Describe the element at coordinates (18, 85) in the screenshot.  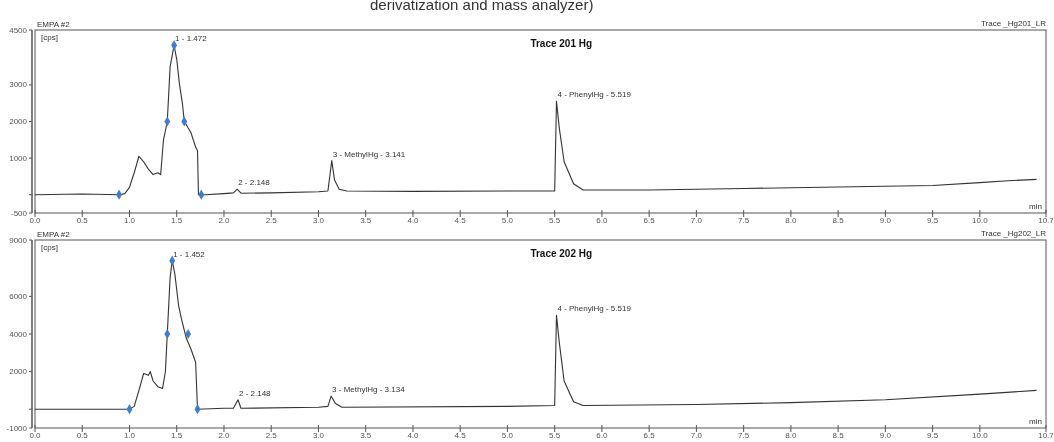
I see `y-tick-label: 3000` at that location.